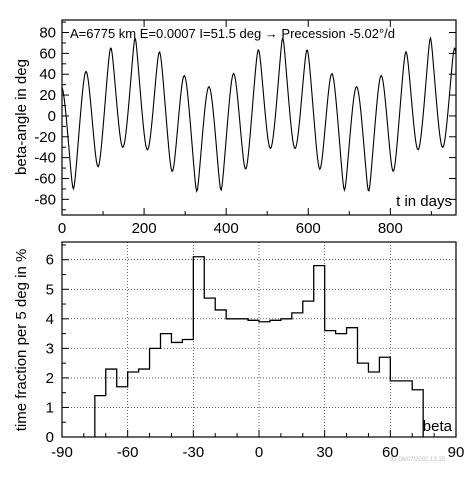 The image size is (474, 479). I want to click on bottom-y-tick-label: 3, so click(50, 348).